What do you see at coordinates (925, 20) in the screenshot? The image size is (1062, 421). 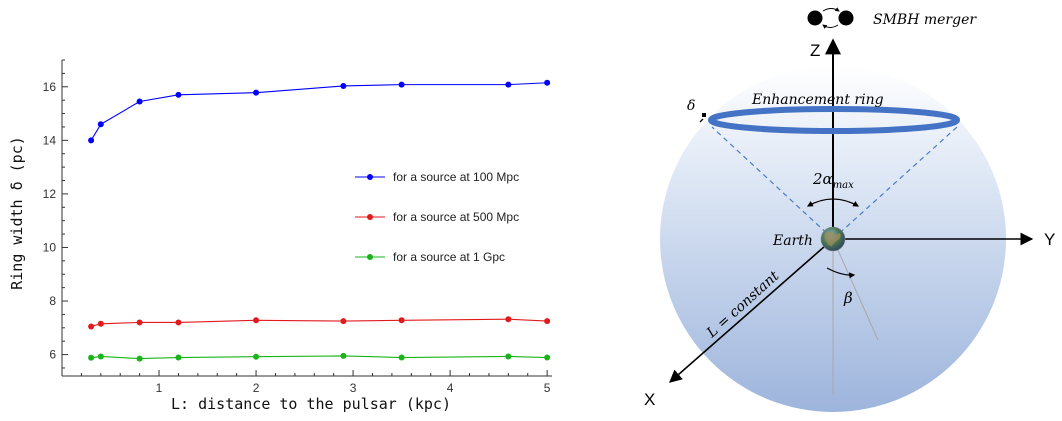 I see `smbh-merger-label: SMBH merger` at bounding box center [925, 20].